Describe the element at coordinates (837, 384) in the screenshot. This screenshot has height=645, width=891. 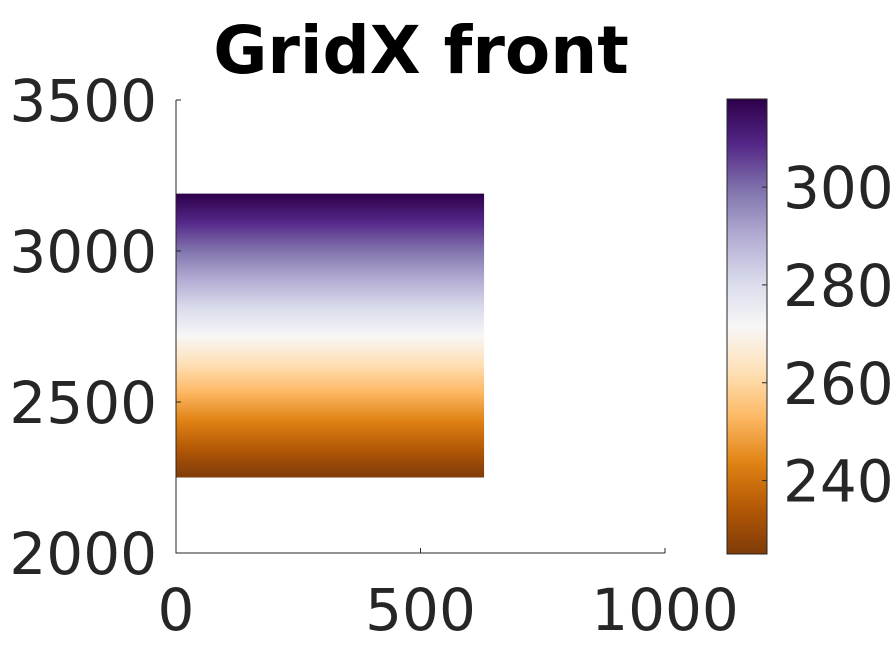
I see `colorbar-tick-label: 260` at that location.